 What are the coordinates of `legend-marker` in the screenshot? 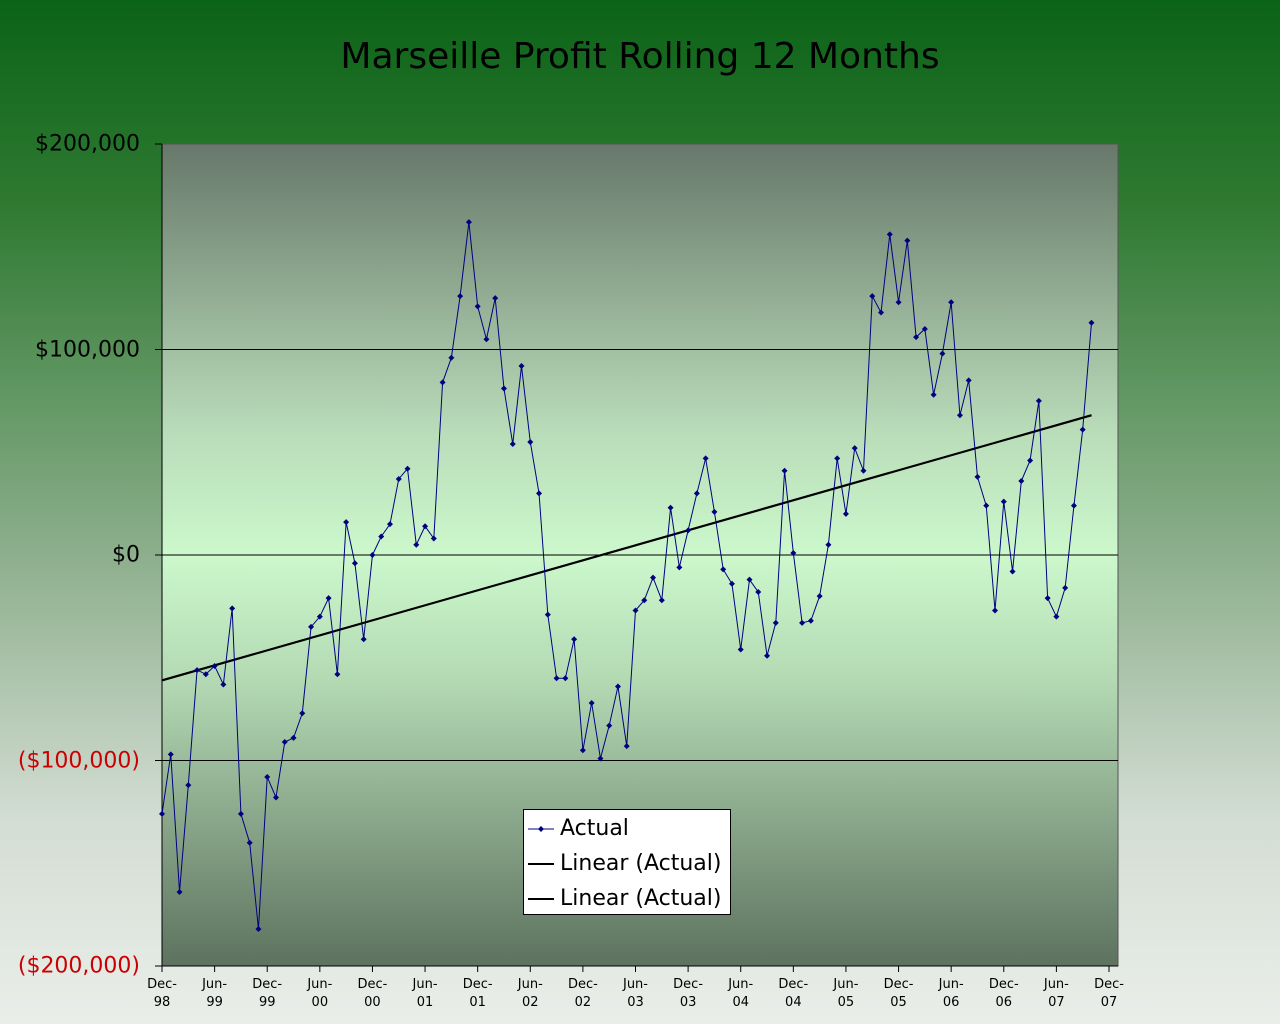 It's located at (541, 829).